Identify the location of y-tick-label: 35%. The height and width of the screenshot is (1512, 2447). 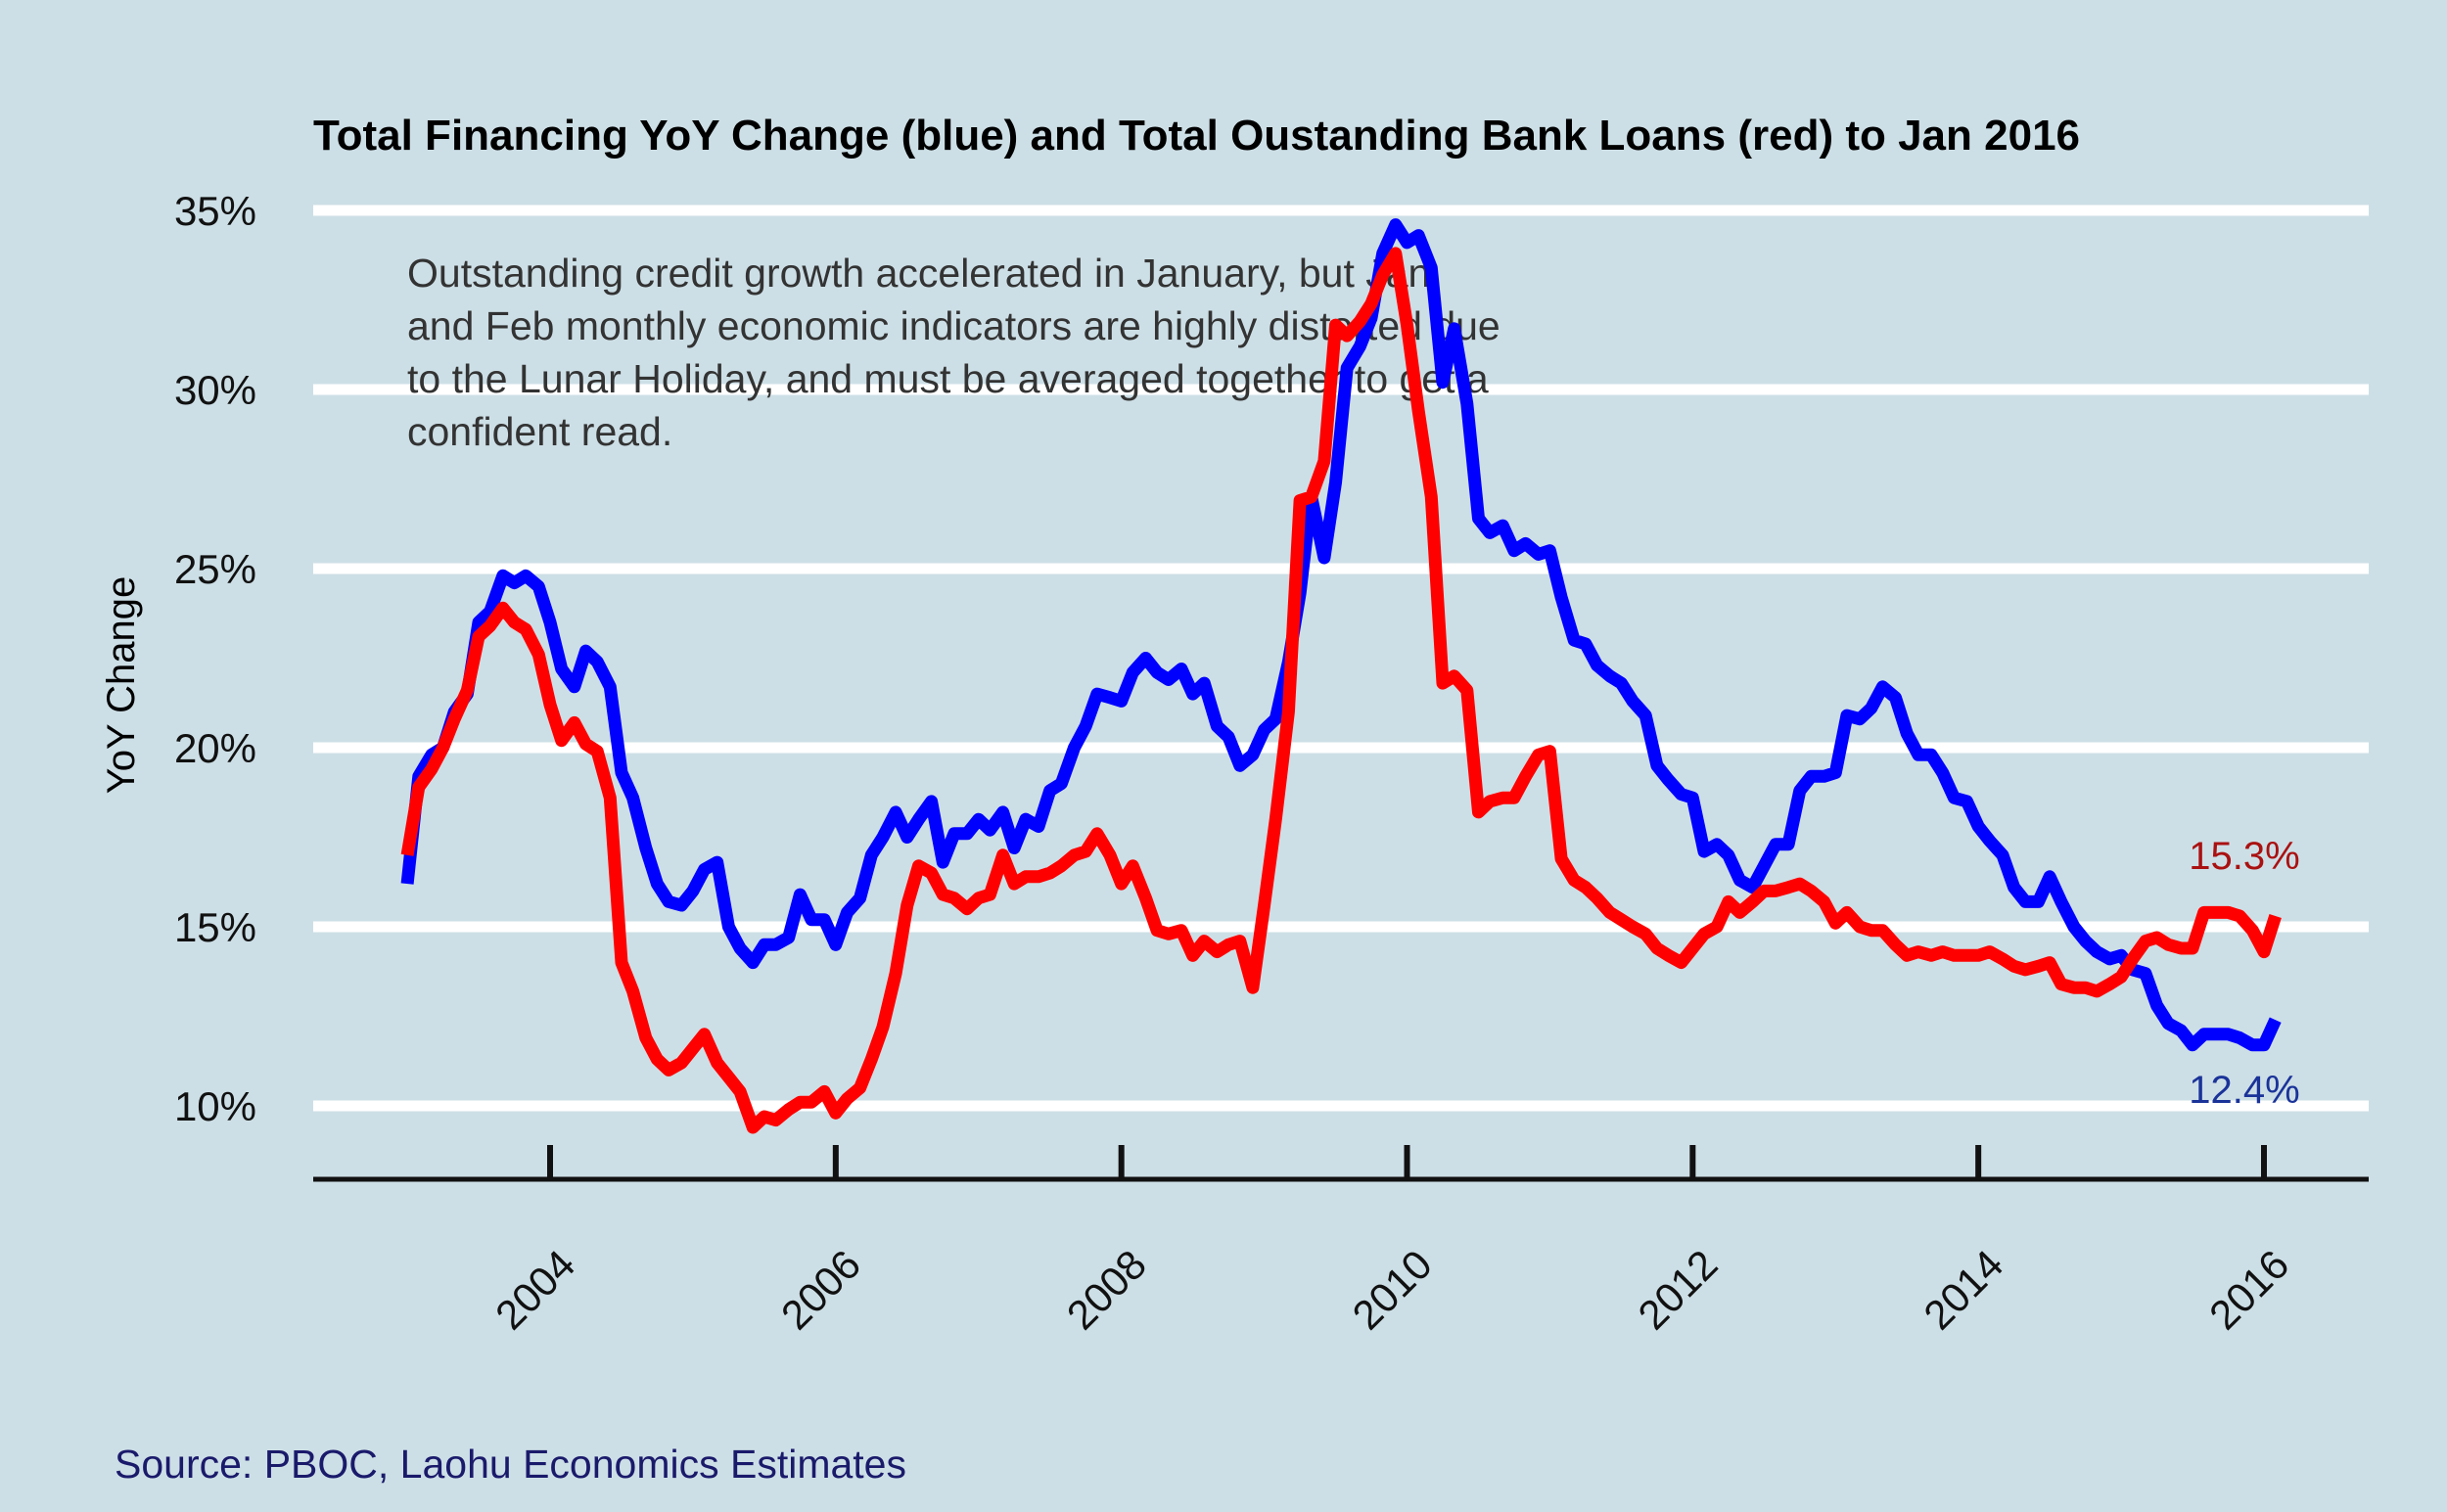
(215, 211).